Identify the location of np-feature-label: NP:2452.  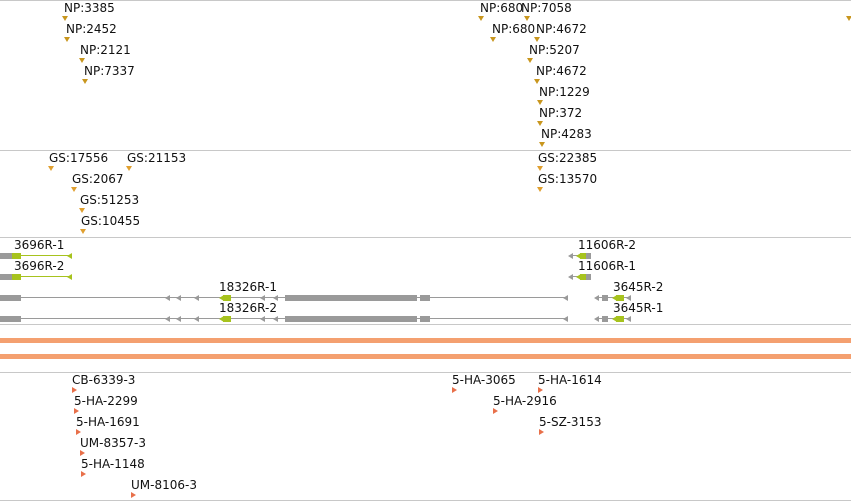
(91, 29).